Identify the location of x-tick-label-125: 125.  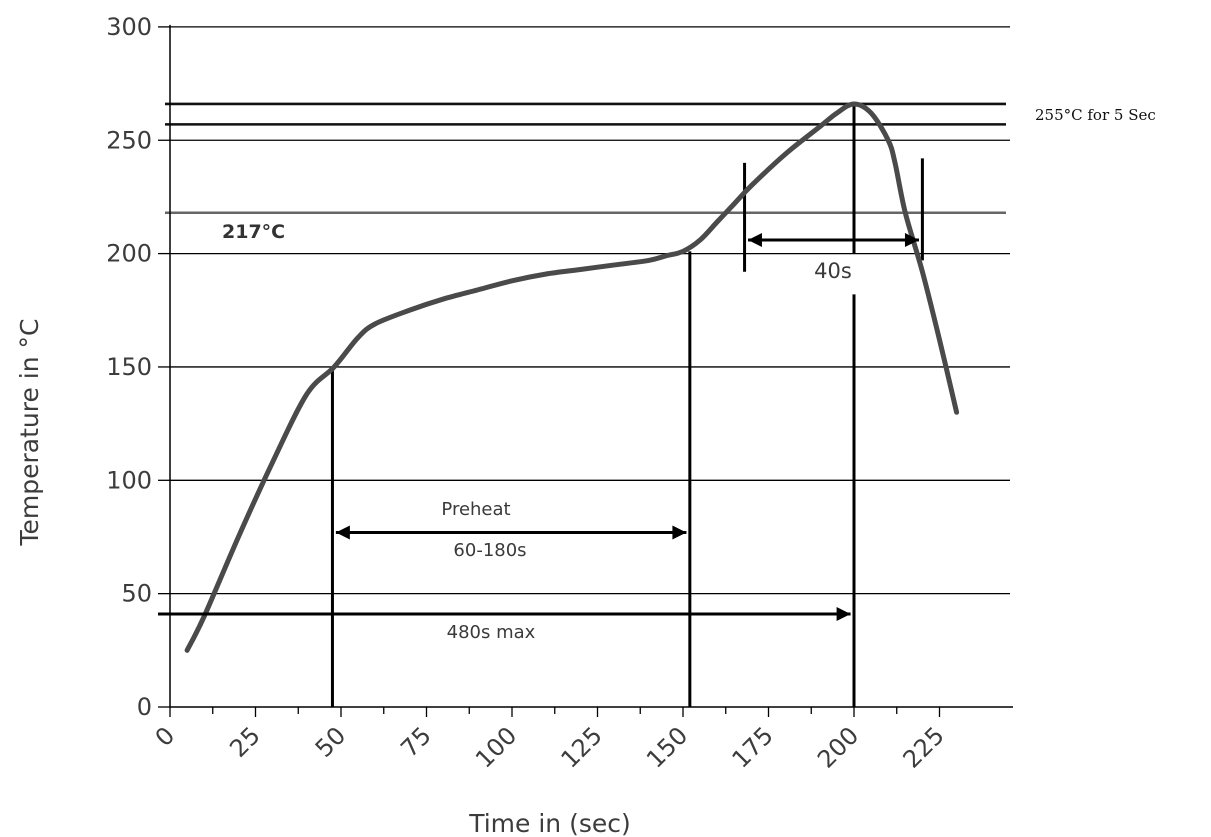
(582, 747).